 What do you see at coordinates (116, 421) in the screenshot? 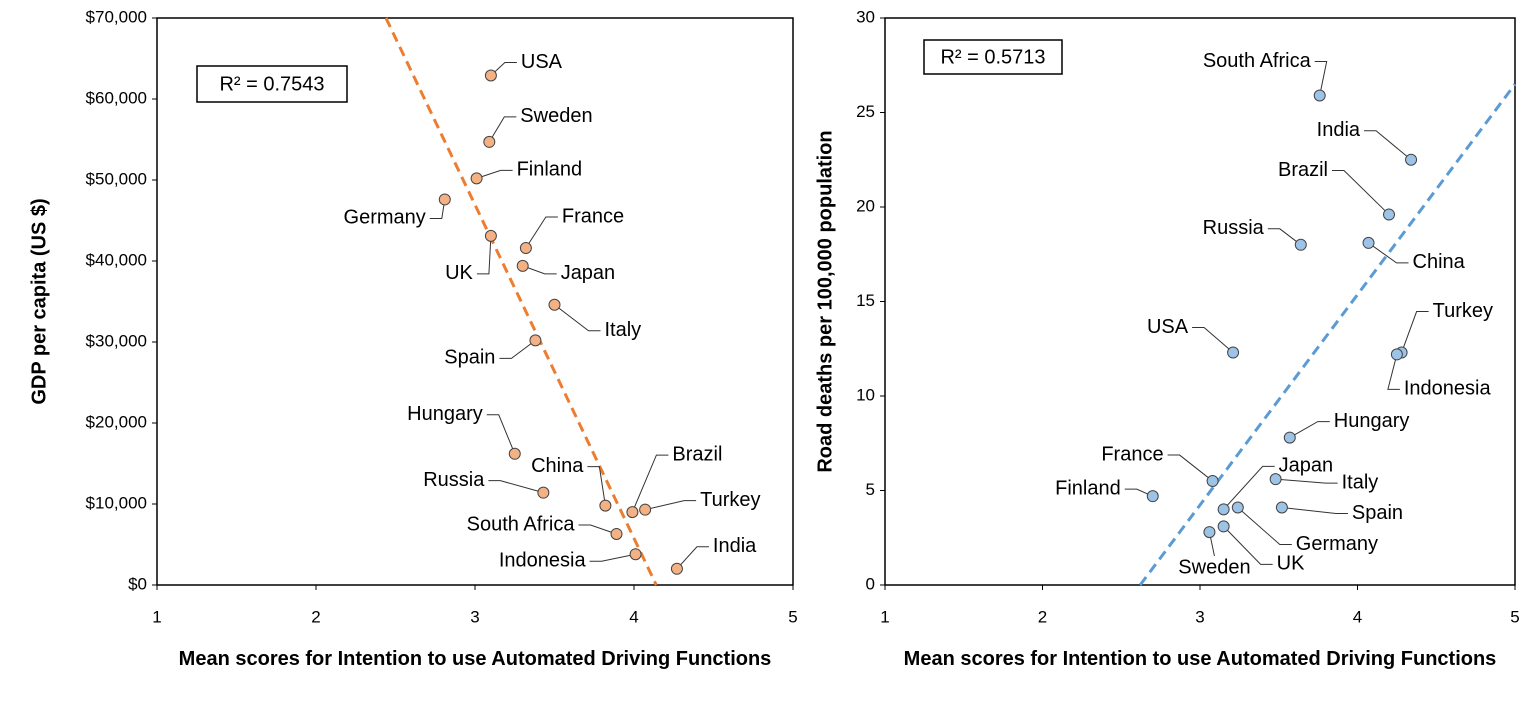
I see `y-tick-label: $20,000` at bounding box center [116, 421].